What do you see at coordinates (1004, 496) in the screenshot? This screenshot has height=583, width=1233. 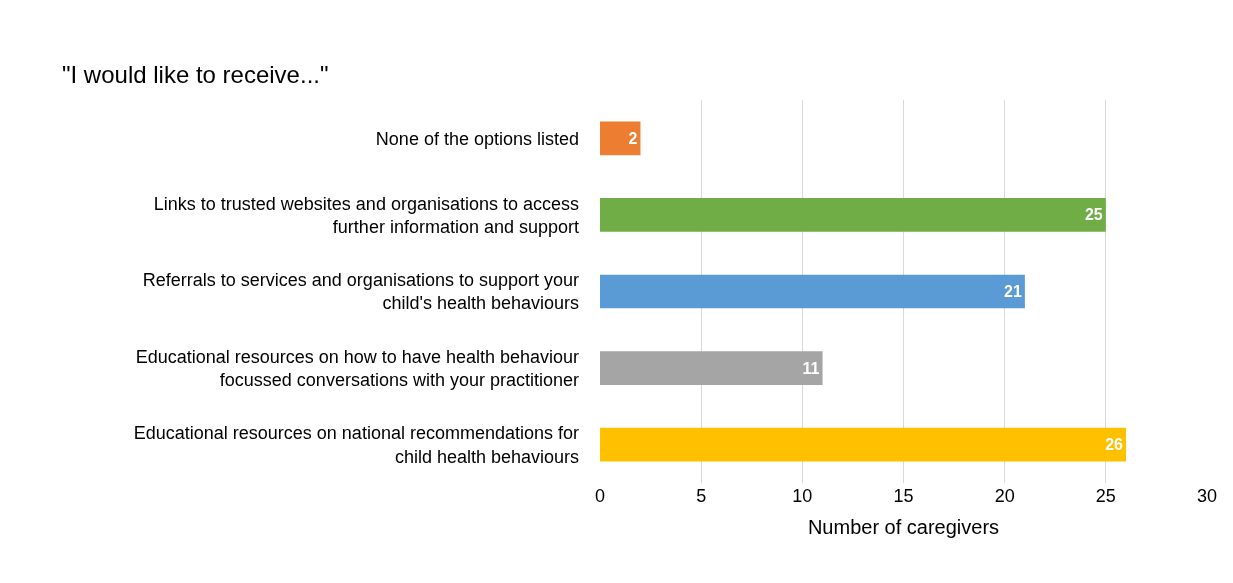 I see `x-tick-label: 20` at bounding box center [1004, 496].